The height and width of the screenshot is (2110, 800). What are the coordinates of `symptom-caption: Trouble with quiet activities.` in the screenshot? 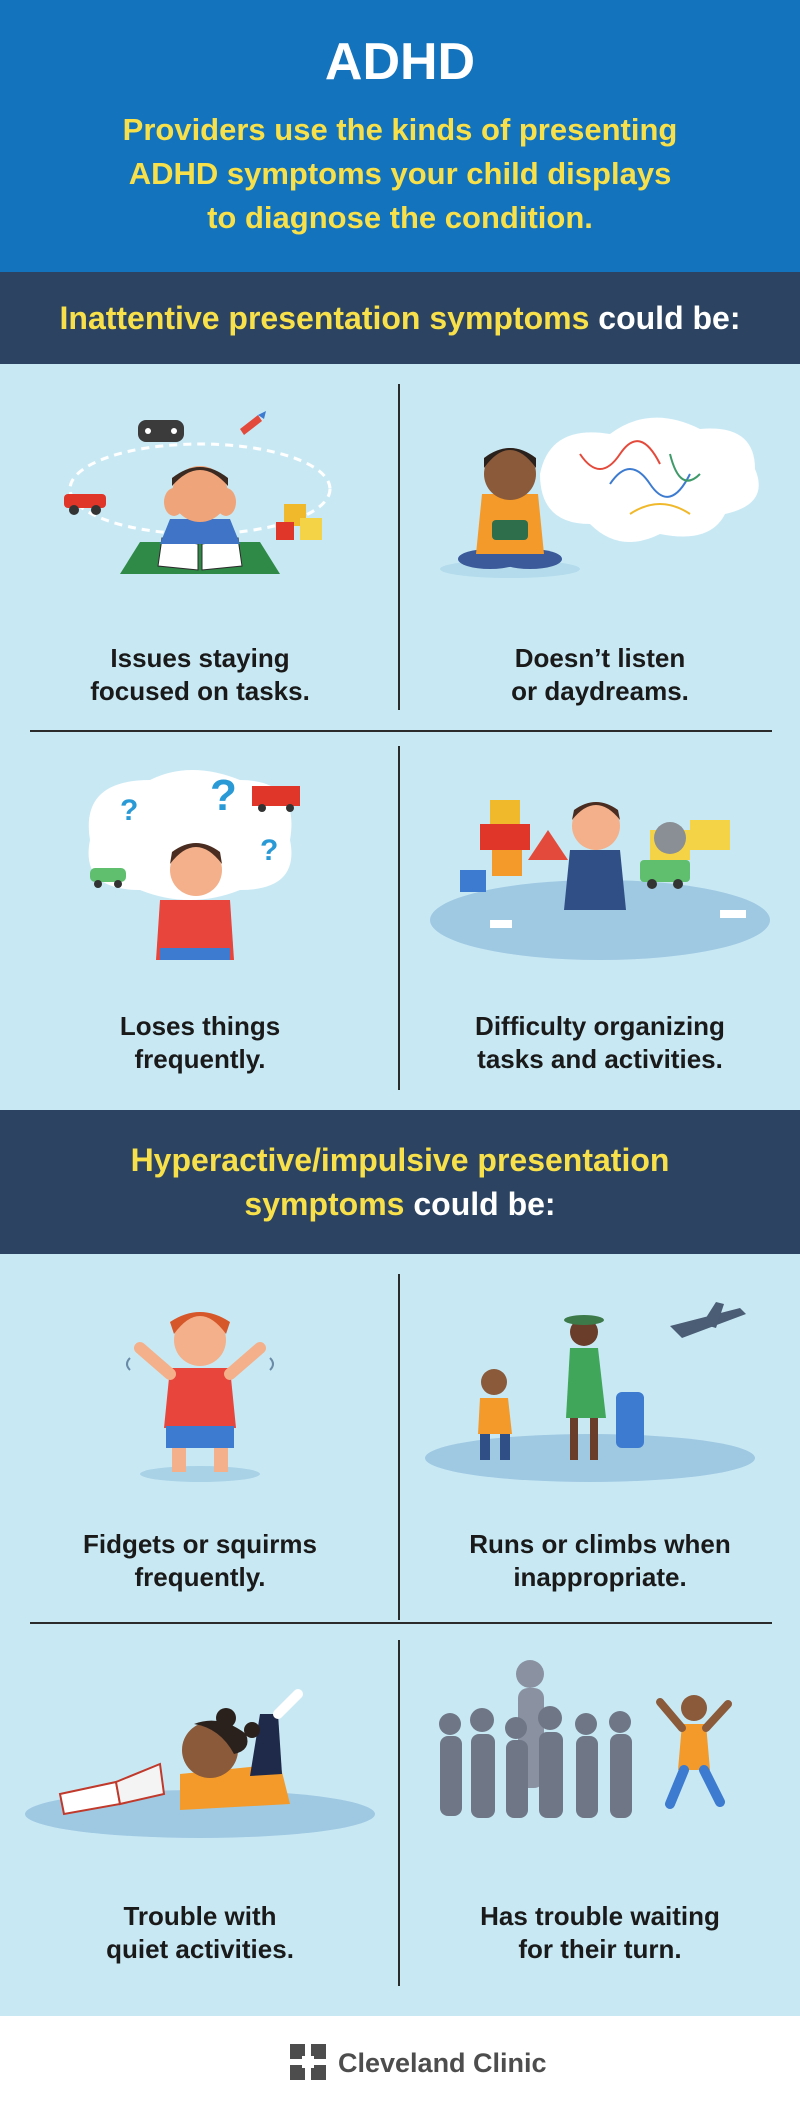 It's located at (200, 1933).